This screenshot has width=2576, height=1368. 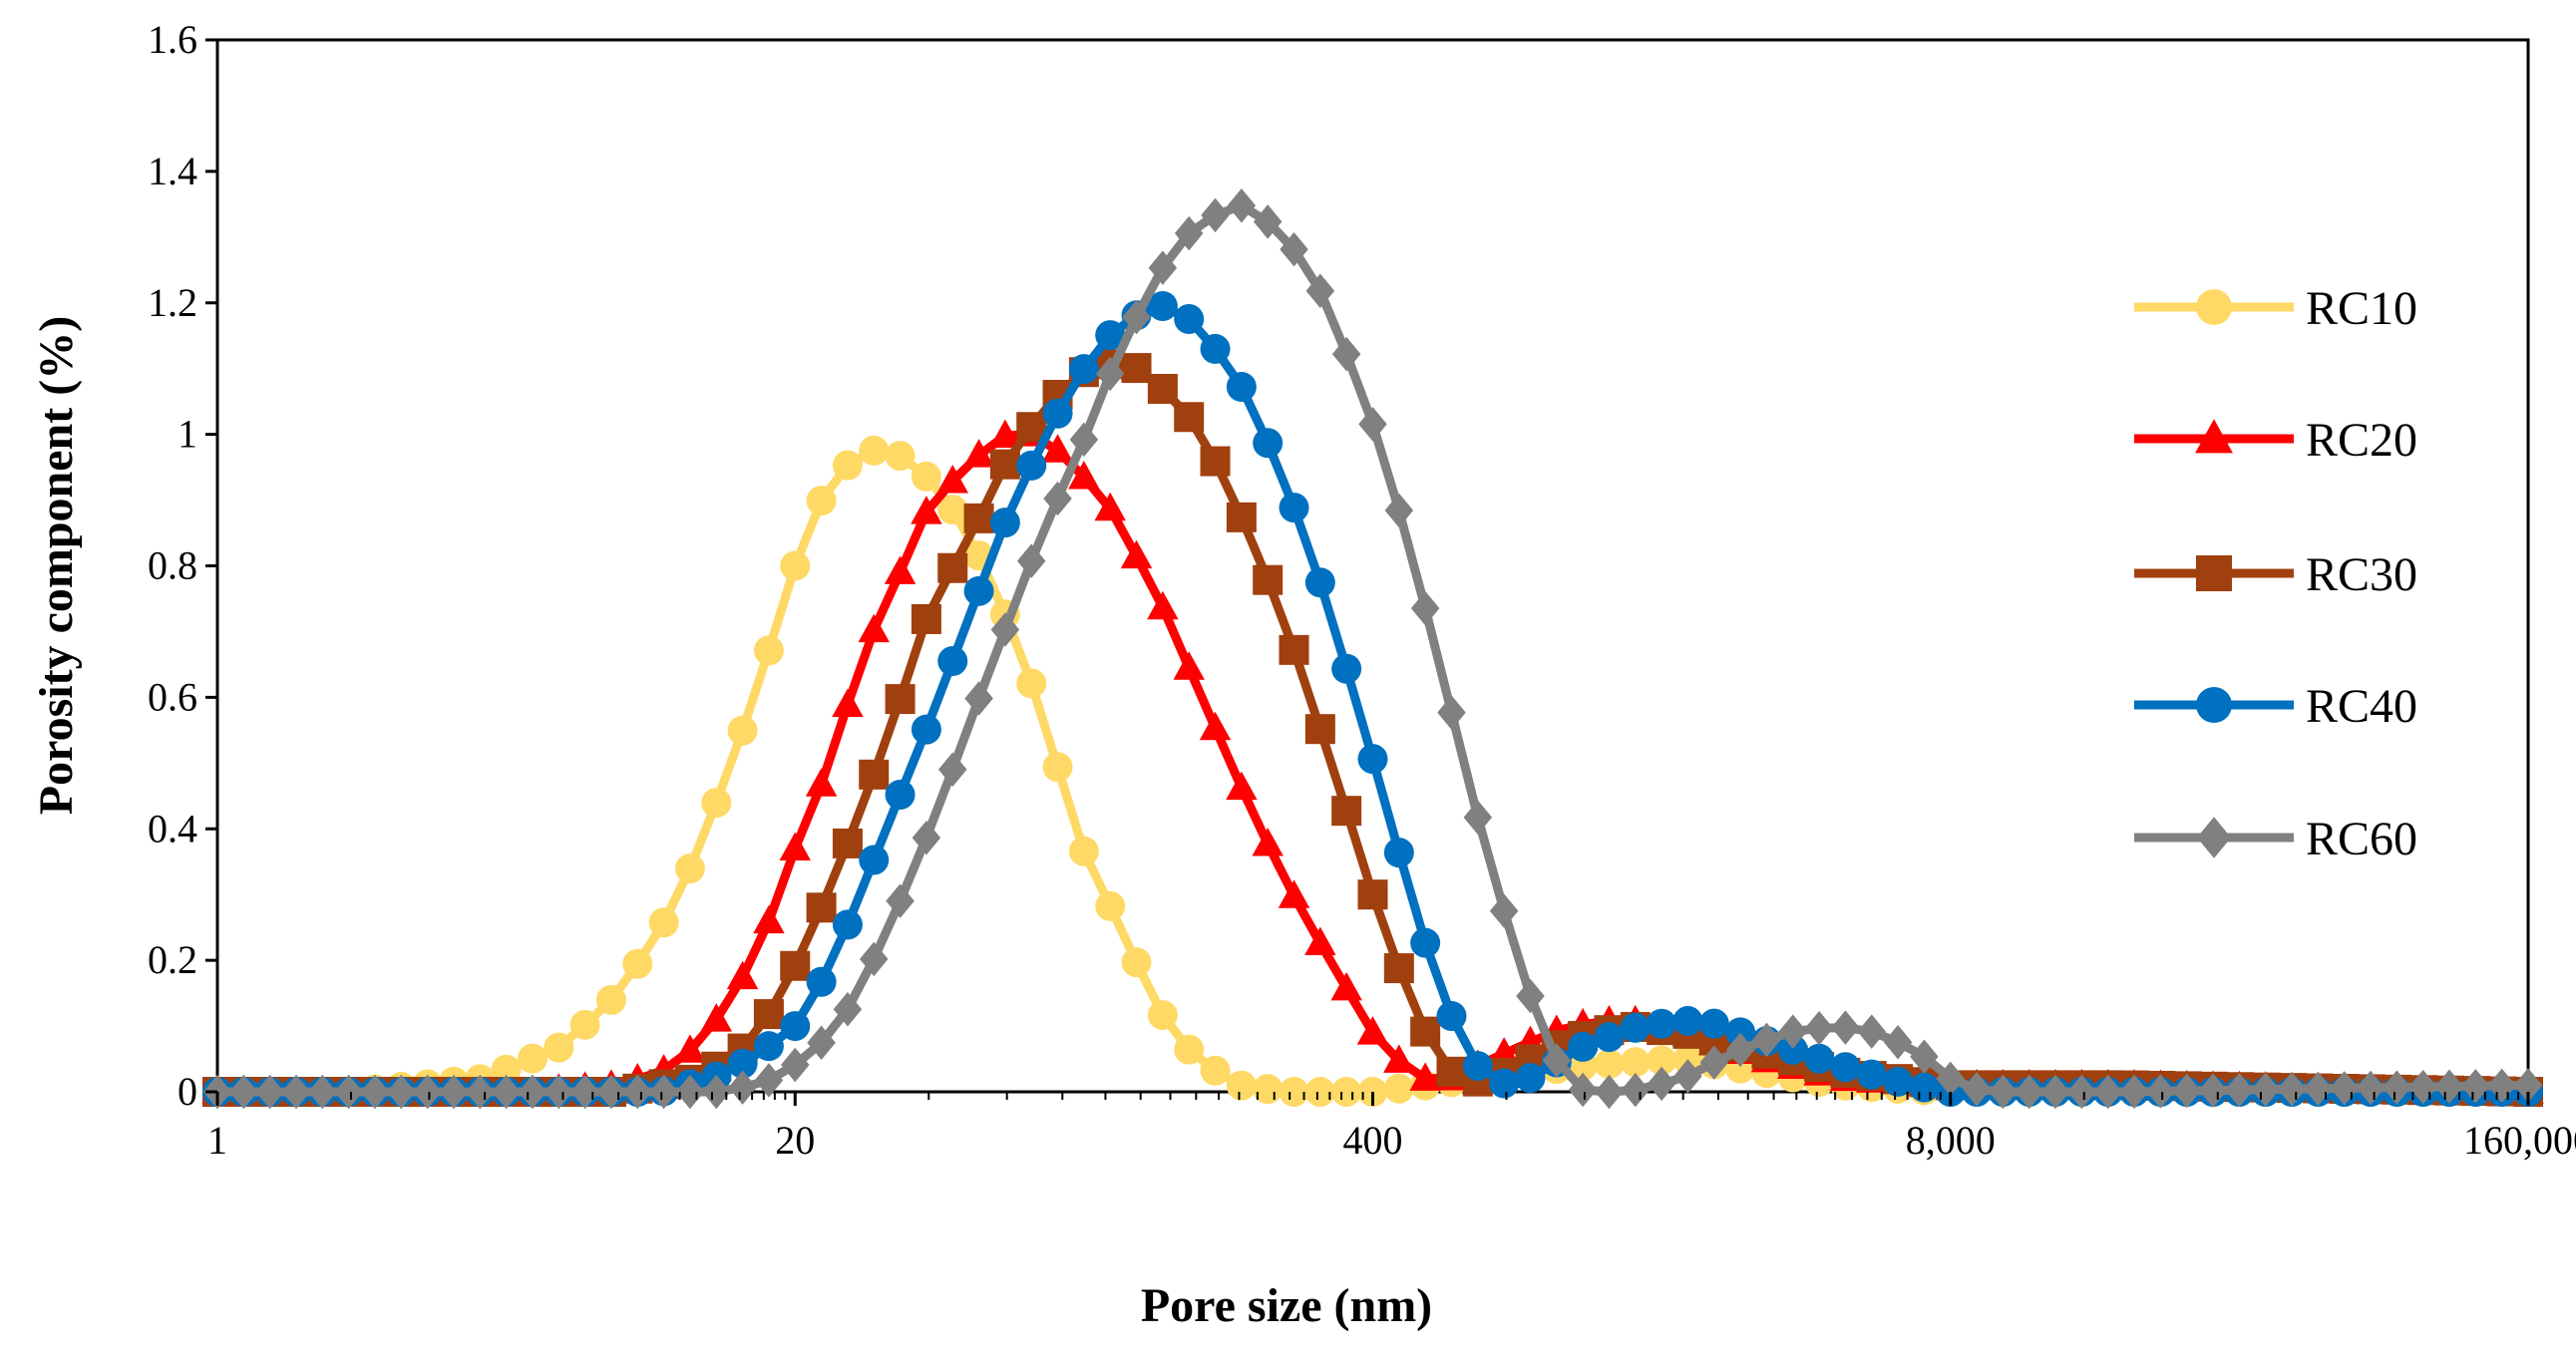 What do you see at coordinates (172, 565) in the screenshot?
I see `y-tick-label: 0.8` at bounding box center [172, 565].